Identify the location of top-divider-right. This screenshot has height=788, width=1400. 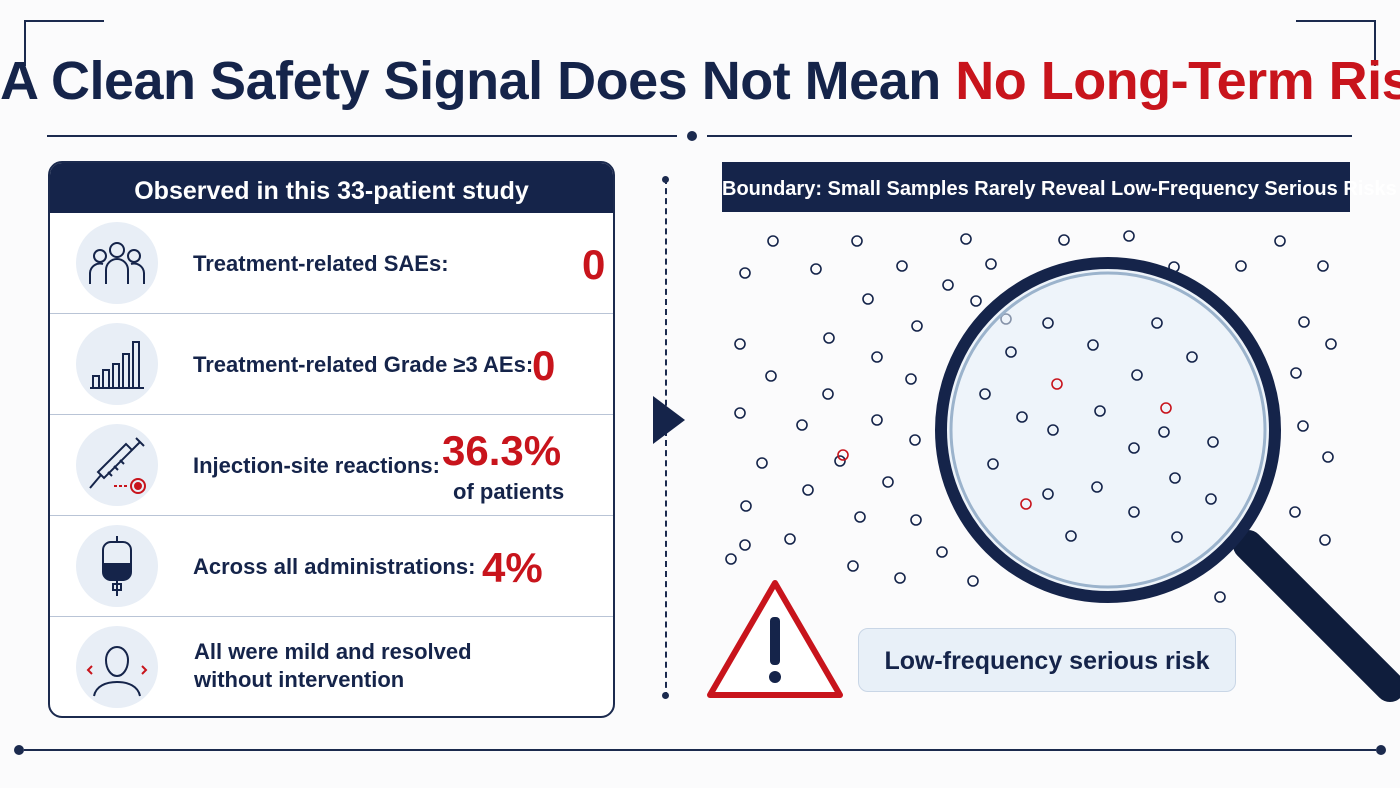
(1029, 136).